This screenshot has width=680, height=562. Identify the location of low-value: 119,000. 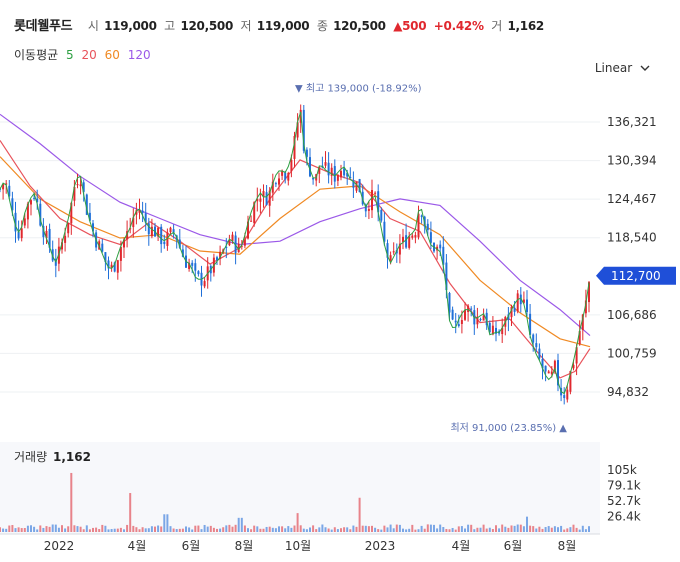
(283, 26).